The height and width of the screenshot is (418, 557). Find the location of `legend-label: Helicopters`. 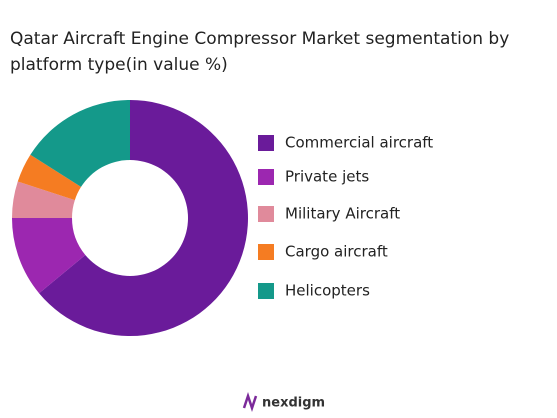

legend-label: Helicopters is located at coordinates (327, 291).